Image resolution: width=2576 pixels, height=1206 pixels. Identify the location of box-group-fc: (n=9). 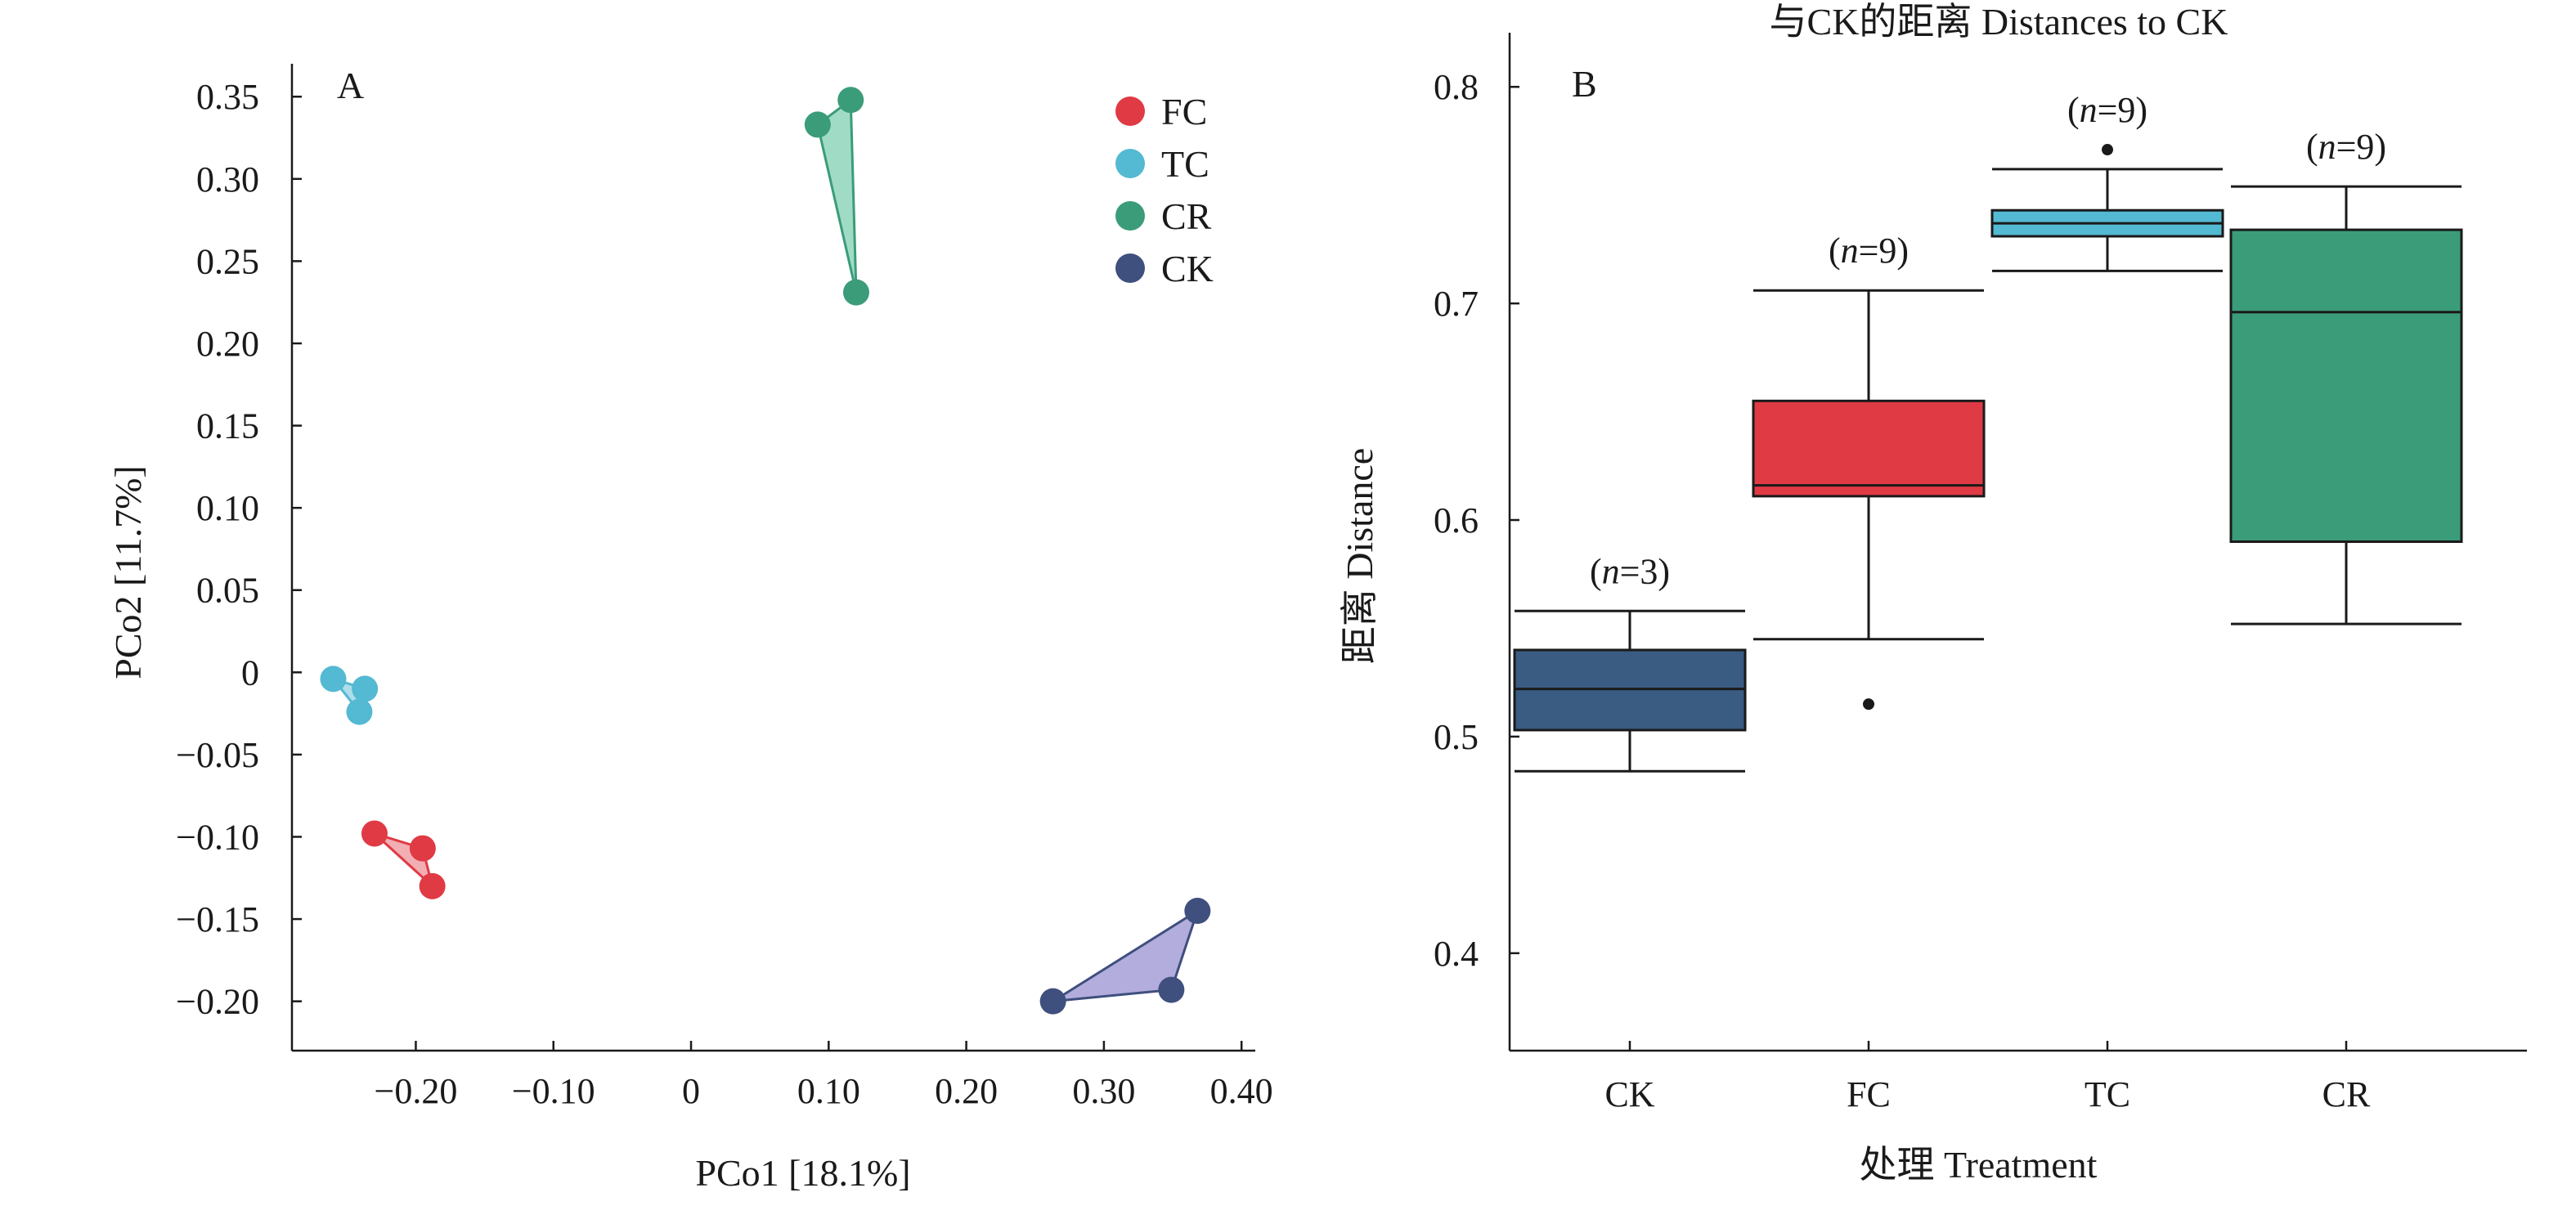
(1869, 471).